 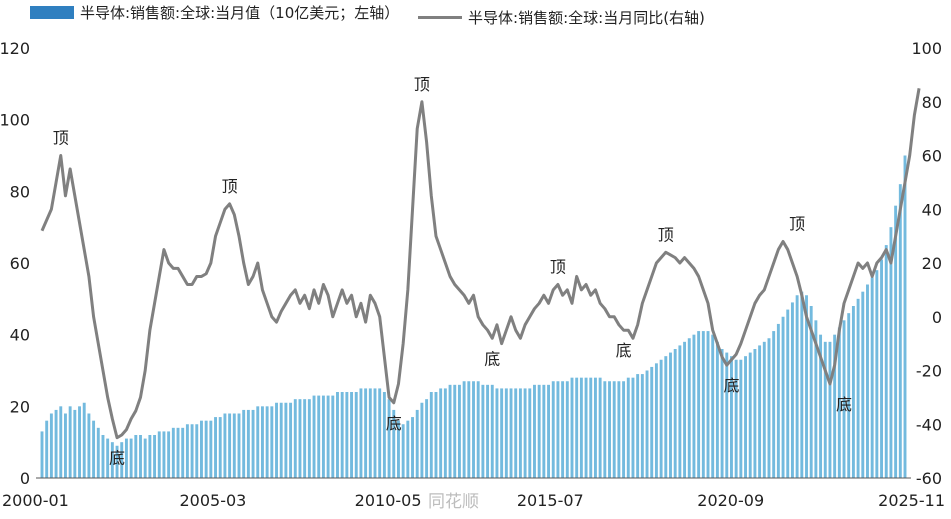 What do you see at coordinates (911, 500) in the screenshot?
I see `x-tick-label: 2025-11` at bounding box center [911, 500].